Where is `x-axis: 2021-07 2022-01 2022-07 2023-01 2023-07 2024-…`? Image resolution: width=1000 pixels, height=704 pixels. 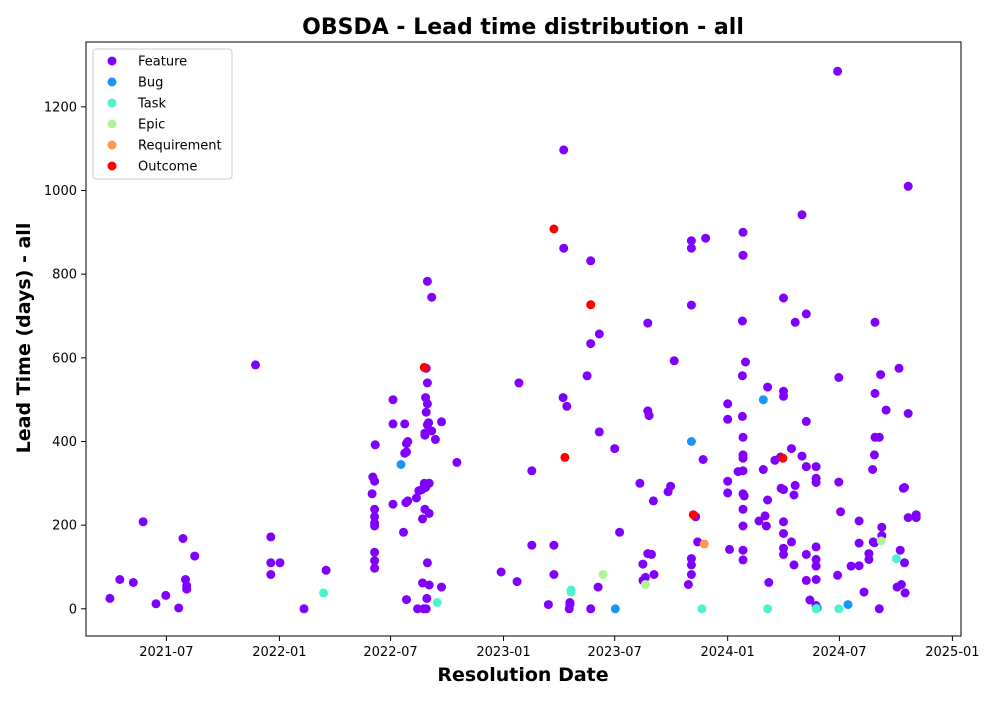
x-axis: 2021-07 2022-01 2022-07 2023-01 2023-07 2024-… is located at coordinates (559, 648).